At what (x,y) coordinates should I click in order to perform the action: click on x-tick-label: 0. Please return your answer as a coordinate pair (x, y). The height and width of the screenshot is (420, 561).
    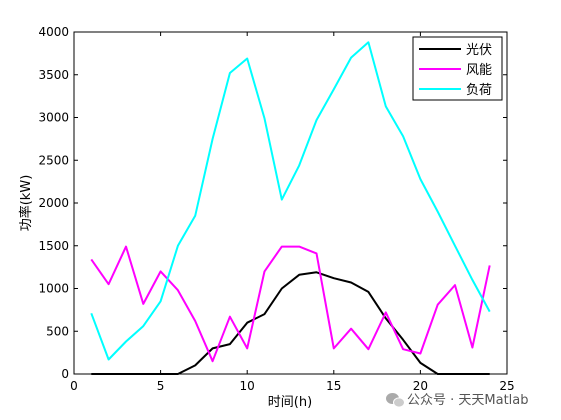
    Looking at the image, I should click on (74, 386).